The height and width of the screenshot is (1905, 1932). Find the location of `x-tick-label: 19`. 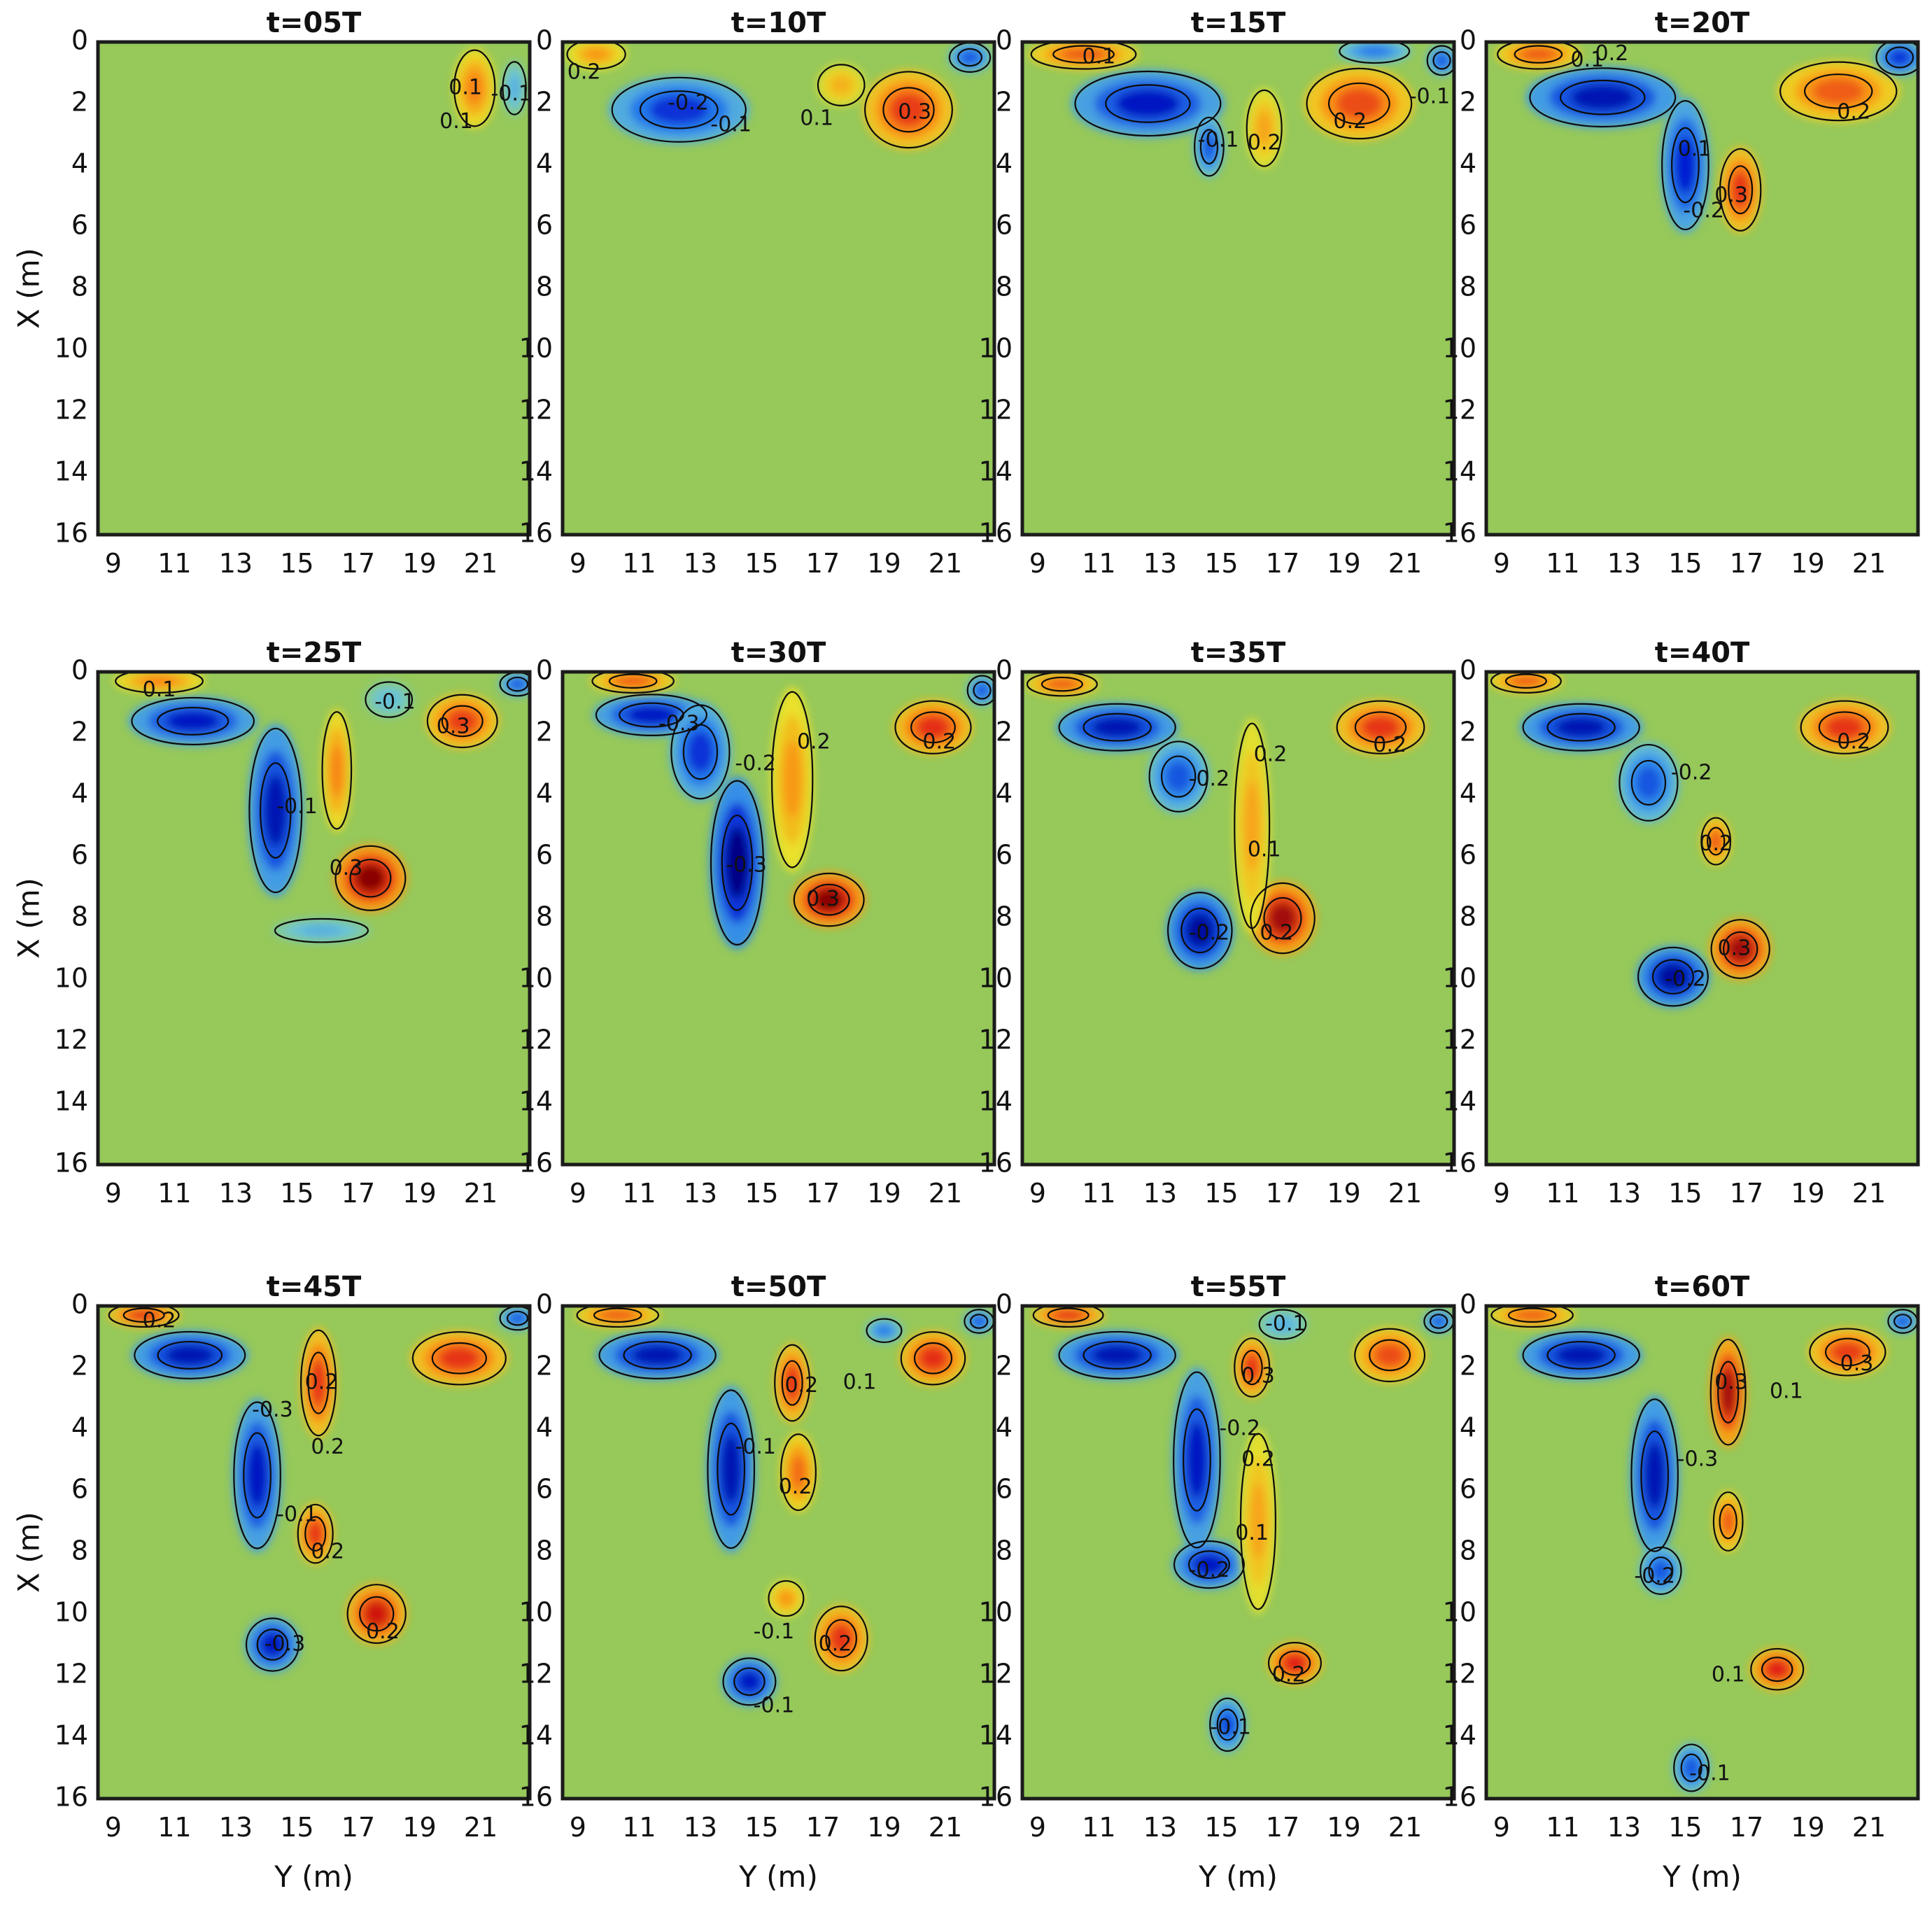

x-tick-label: 19 is located at coordinates (419, 1827).